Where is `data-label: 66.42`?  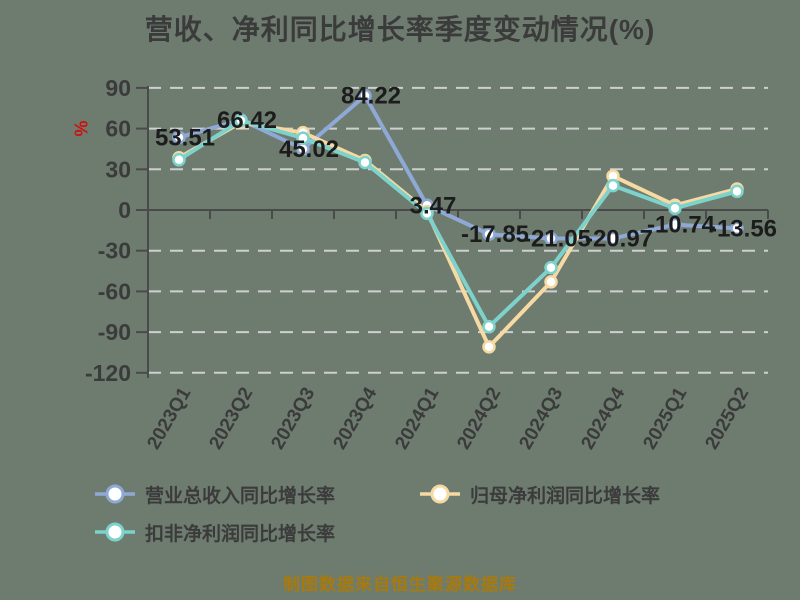
data-label: 66.42 is located at coordinates (247, 120).